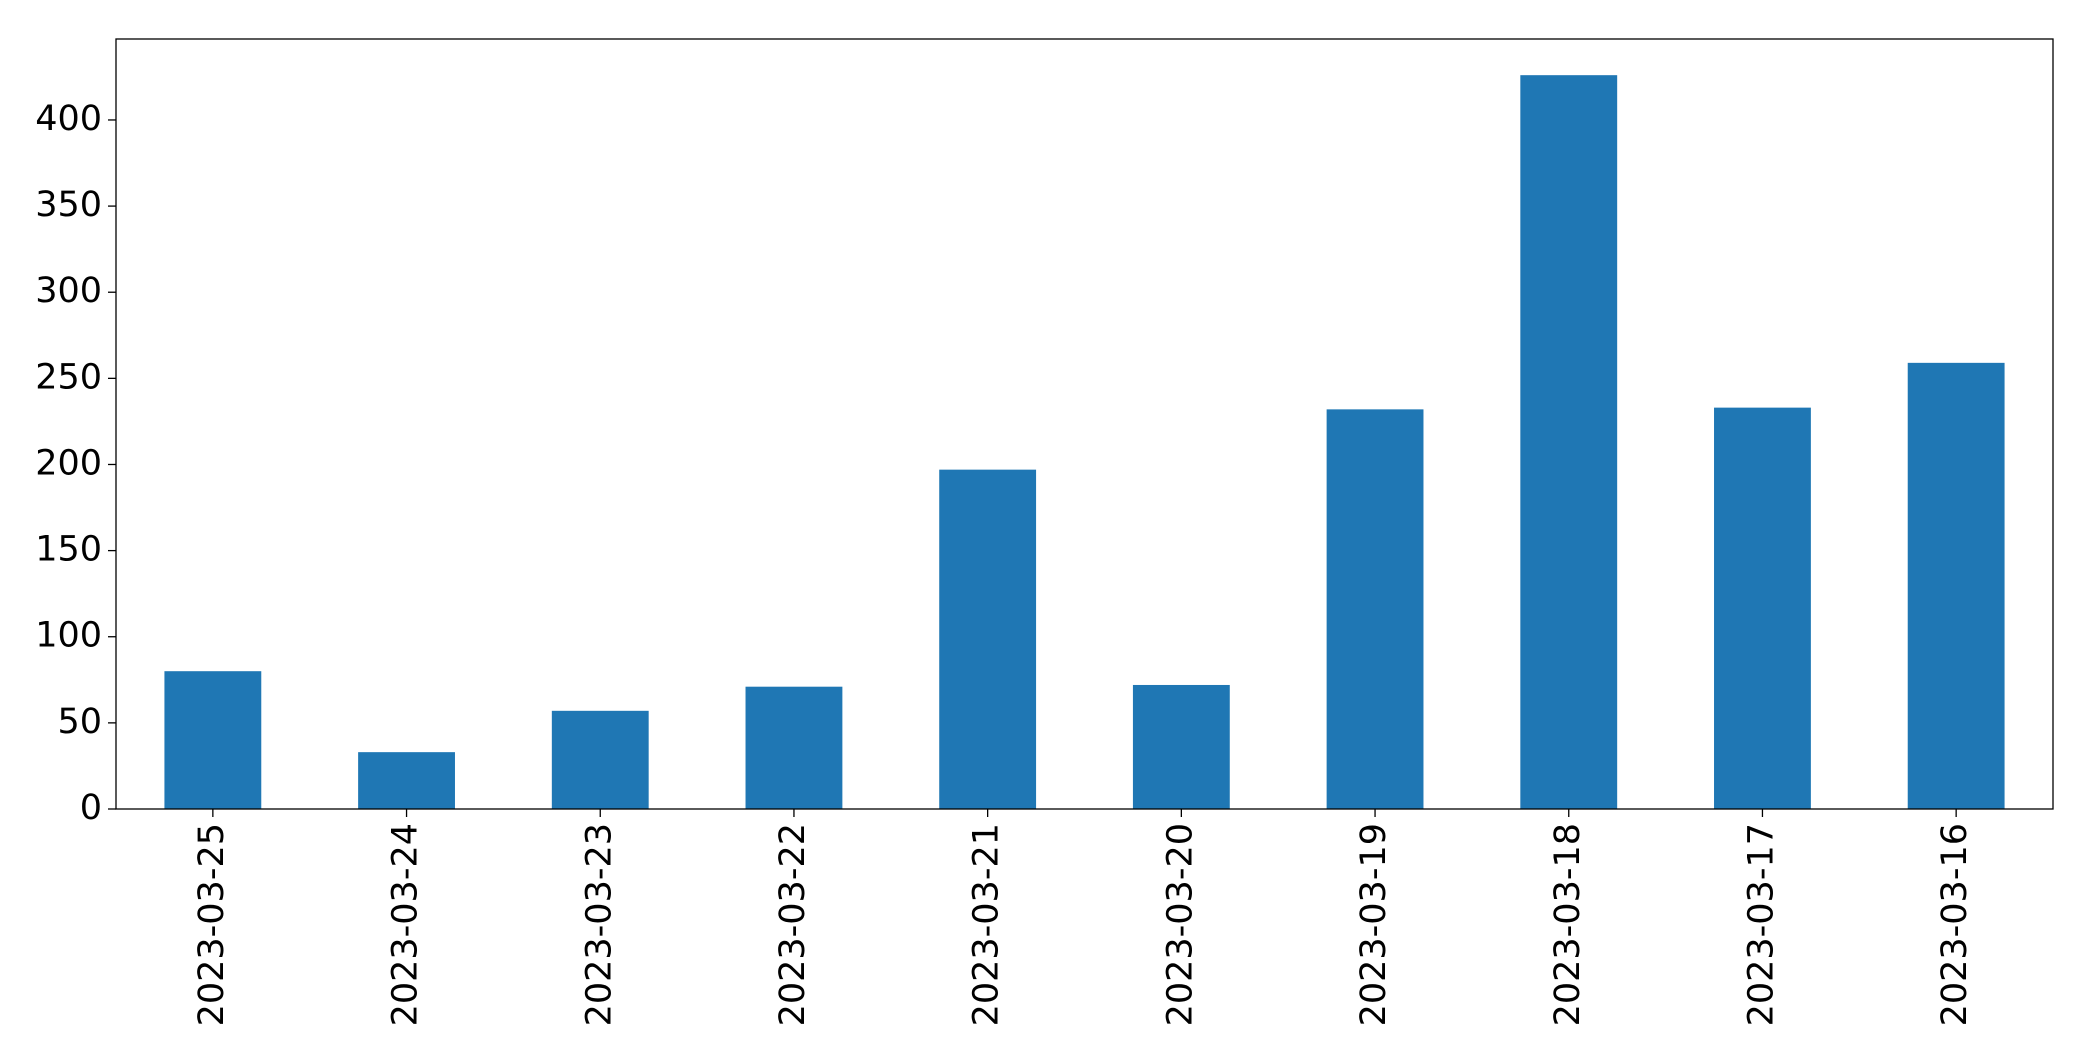 The height and width of the screenshot is (1061, 2093). What do you see at coordinates (987, 924) in the screenshot?
I see `x-tick-label: 2023-03-21` at bounding box center [987, 924].